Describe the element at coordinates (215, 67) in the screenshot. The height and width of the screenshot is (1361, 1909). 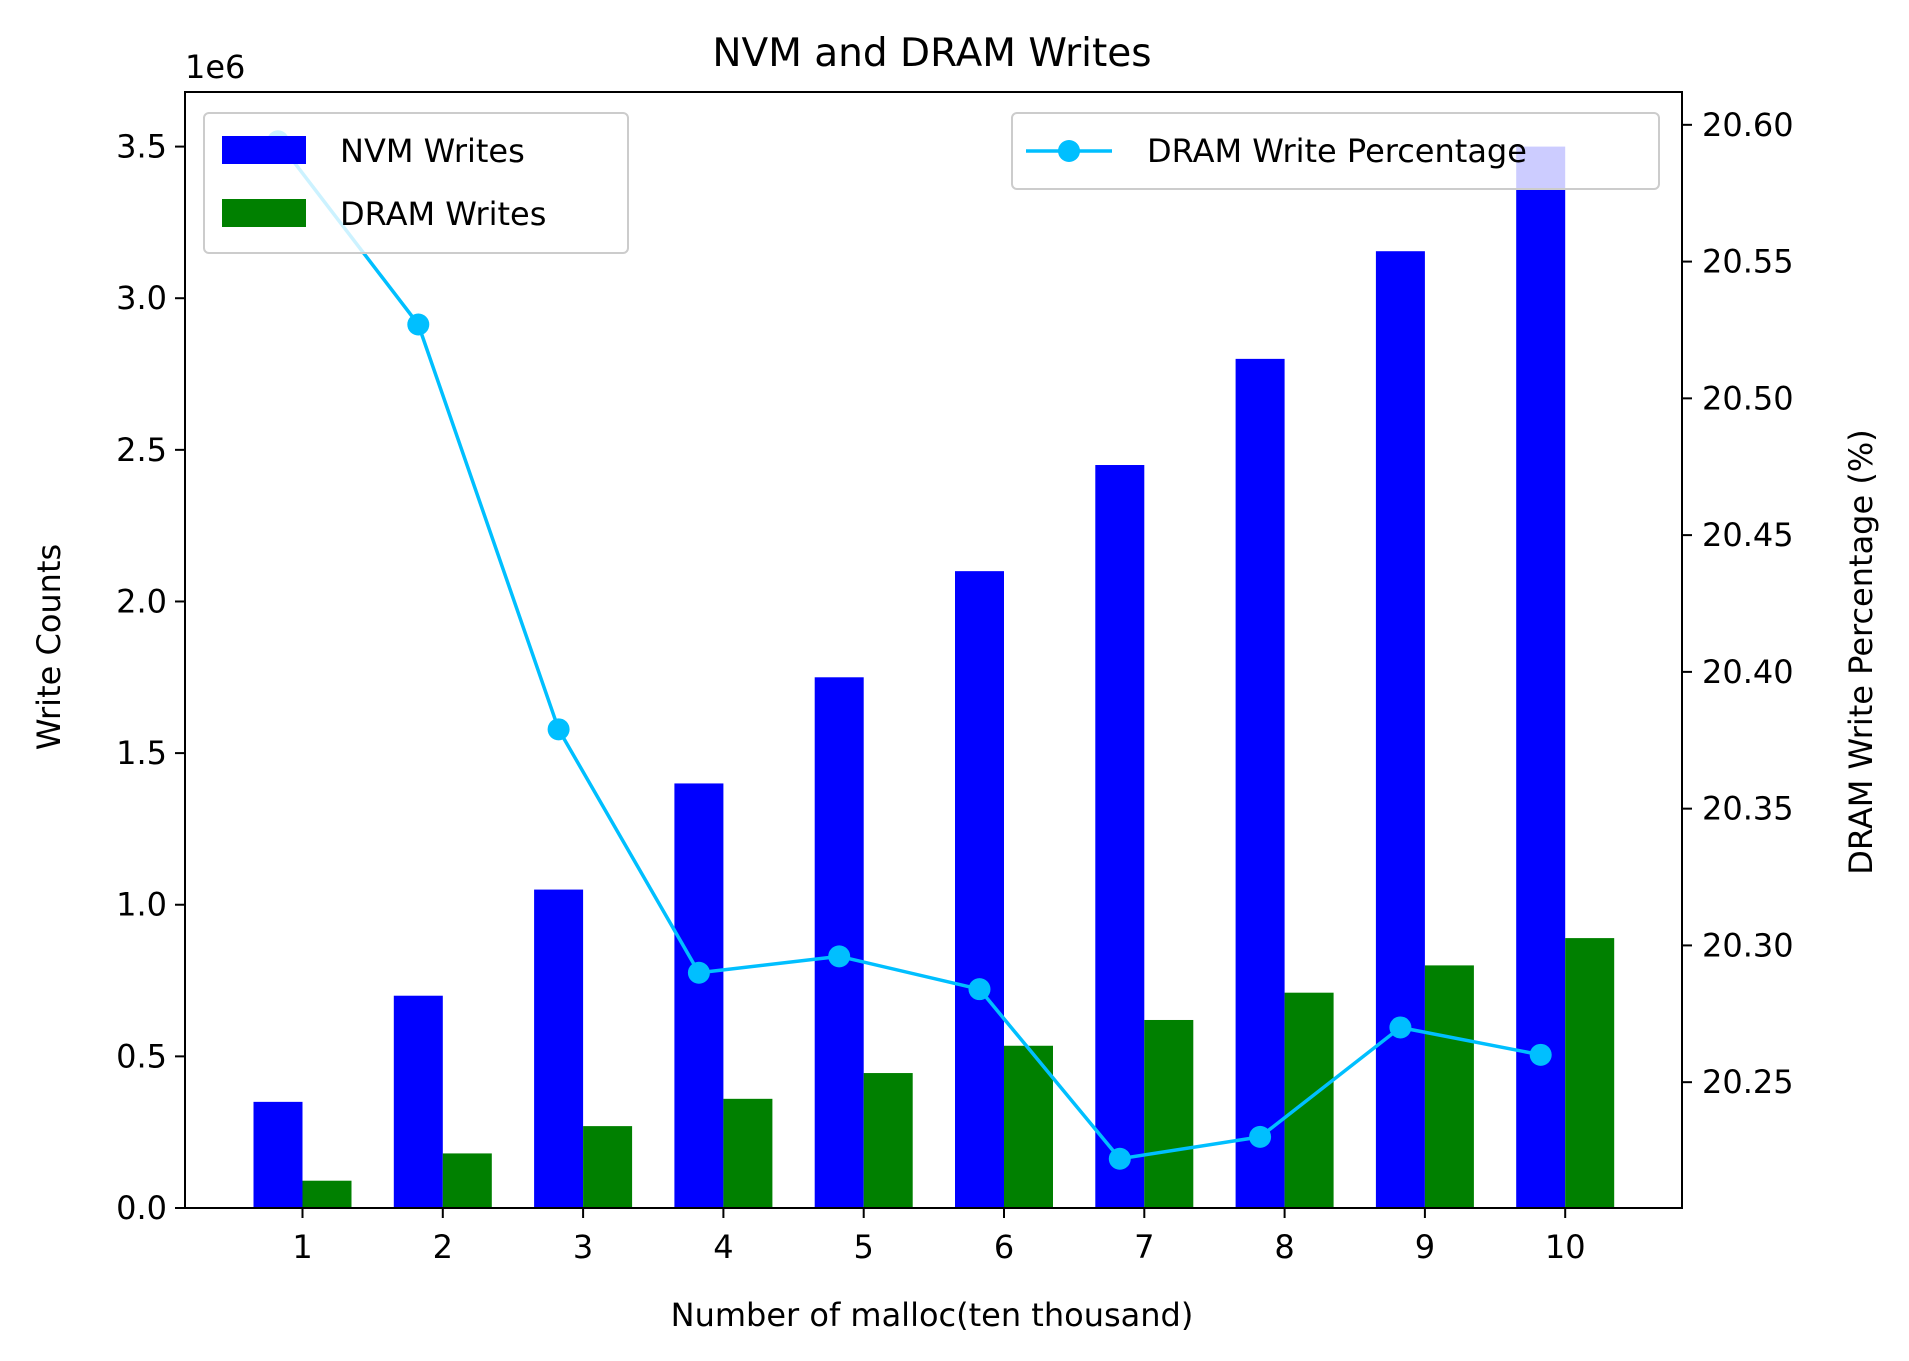
I see `y-offset-label: 1e6` at that location.